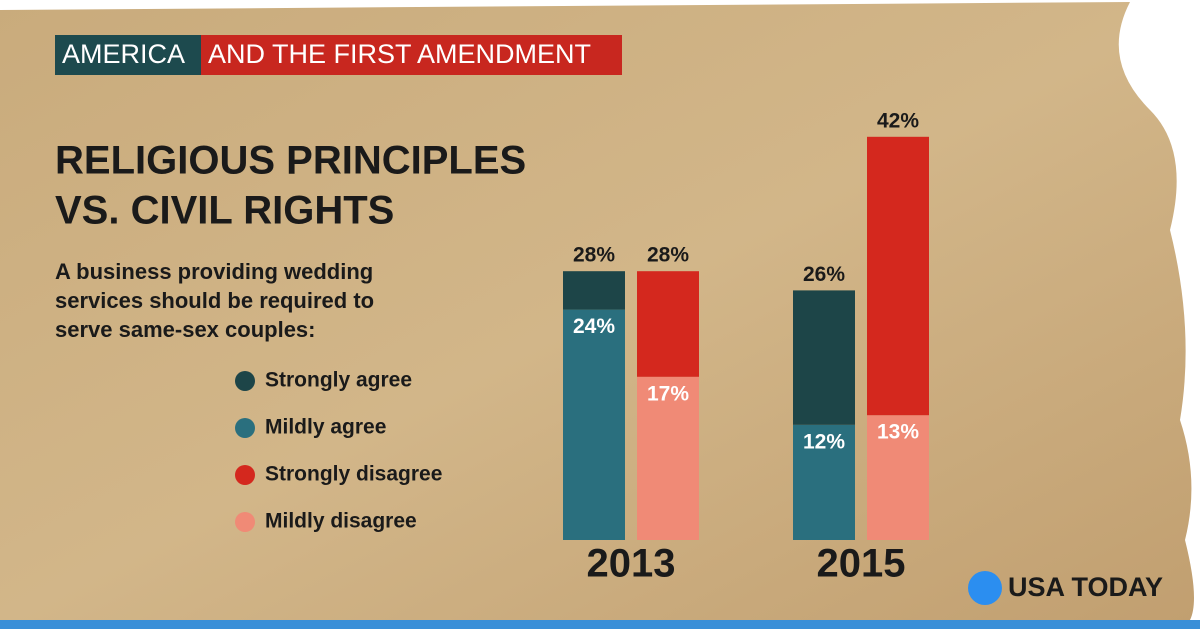 This screenshot has width=1200, height=629. Describe the element at coordinates (214, 271) in the screenshot. I see `subtitle-line: A business providing wedding` at that location.